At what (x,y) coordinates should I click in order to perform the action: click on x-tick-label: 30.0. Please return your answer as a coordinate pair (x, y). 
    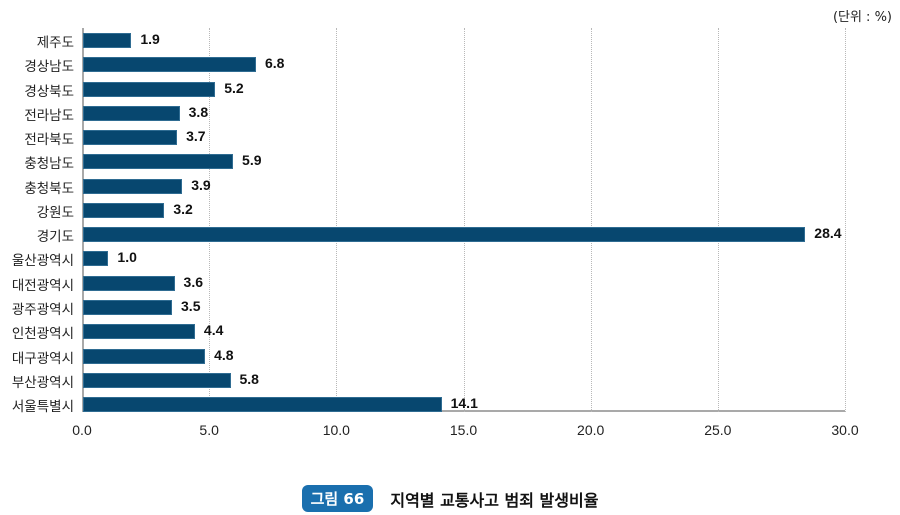
    Looking at the image, I should click on (845, 430).